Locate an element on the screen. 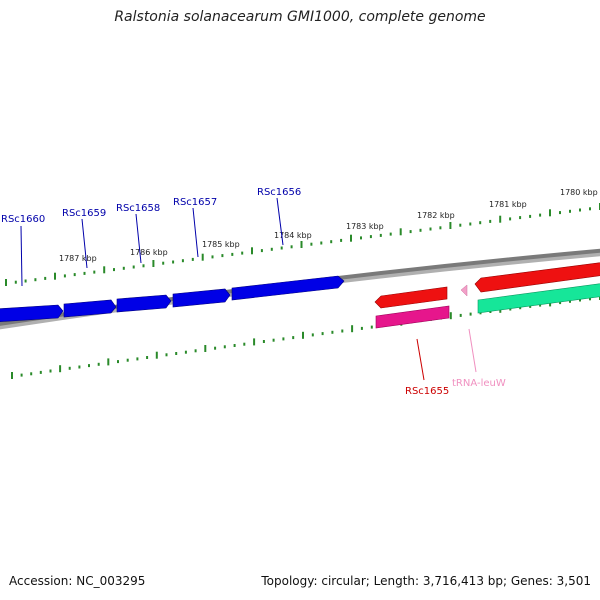  trna-leuw-arrow is located at coordinates (464, 290).